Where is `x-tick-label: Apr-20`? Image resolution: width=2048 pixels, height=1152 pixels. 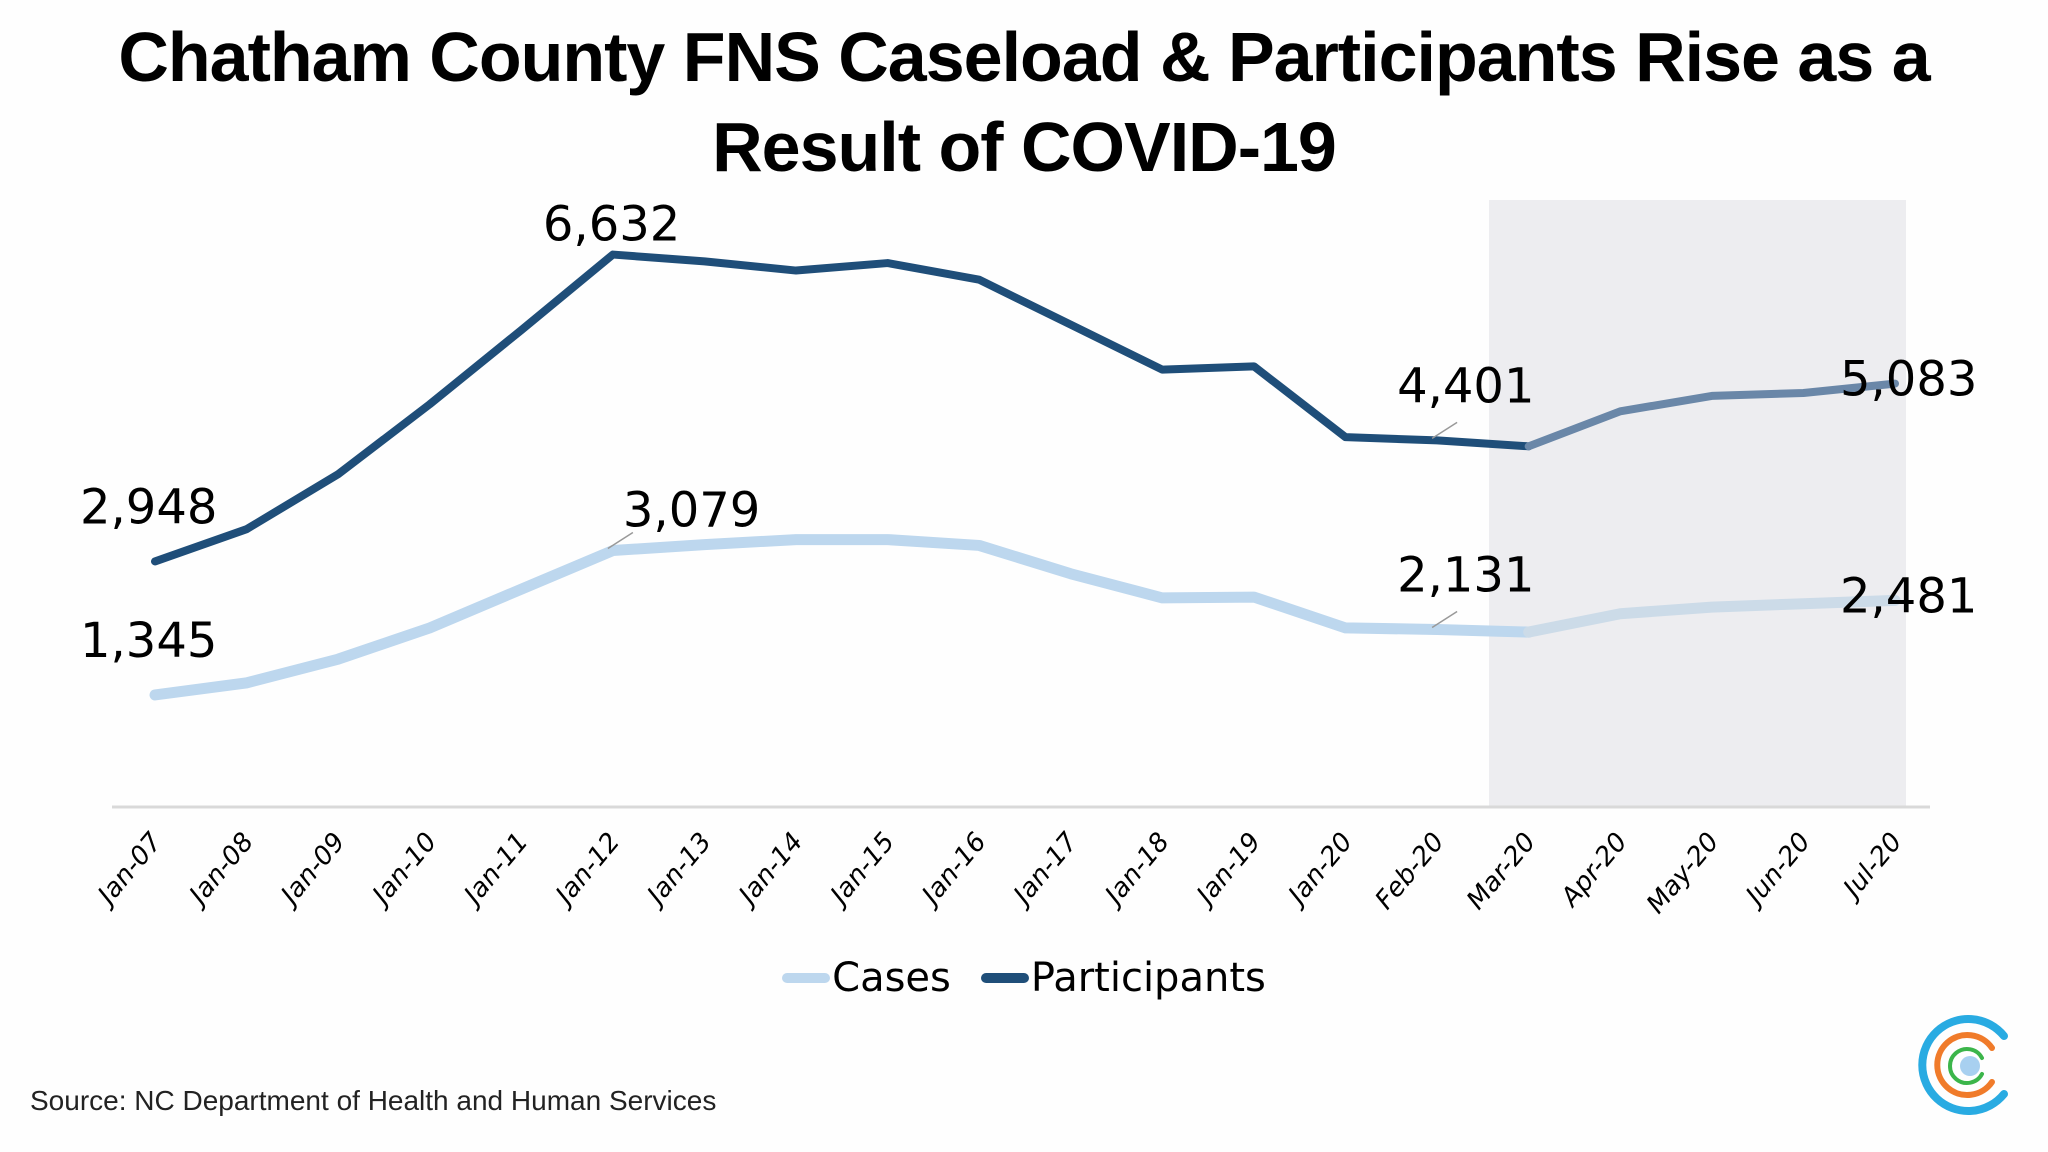 x-tick-label: Apr-20 is located at coordinates (1594, 870).